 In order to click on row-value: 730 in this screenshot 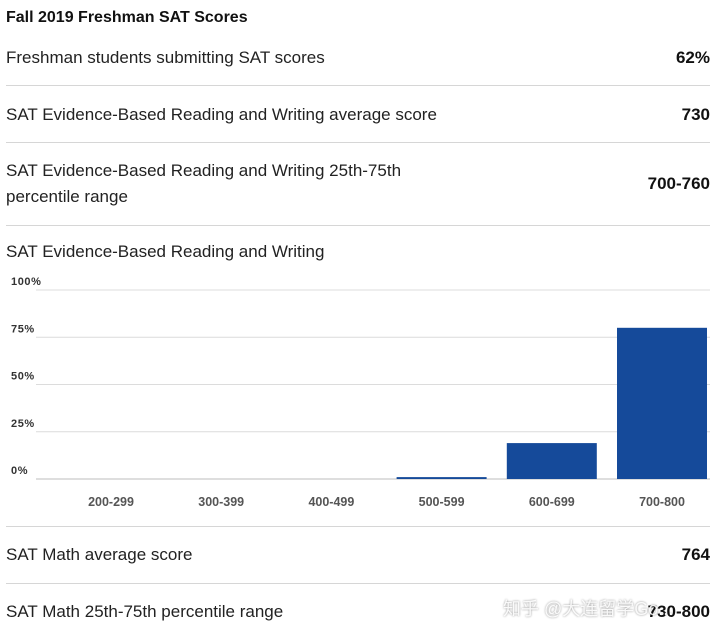, I will do `click(695, 114)`.